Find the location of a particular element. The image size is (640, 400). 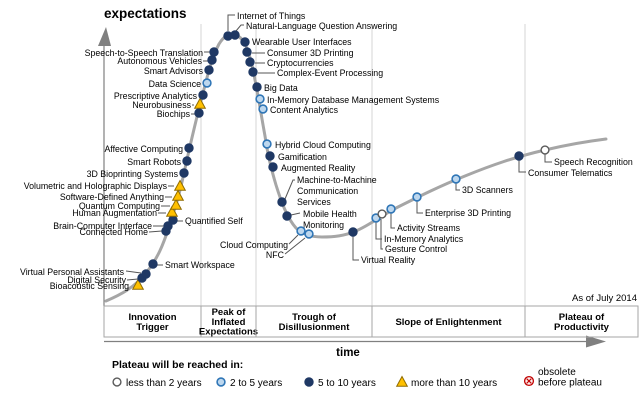

tech-item-nfc: NFC is located at coordinates (290, 244).